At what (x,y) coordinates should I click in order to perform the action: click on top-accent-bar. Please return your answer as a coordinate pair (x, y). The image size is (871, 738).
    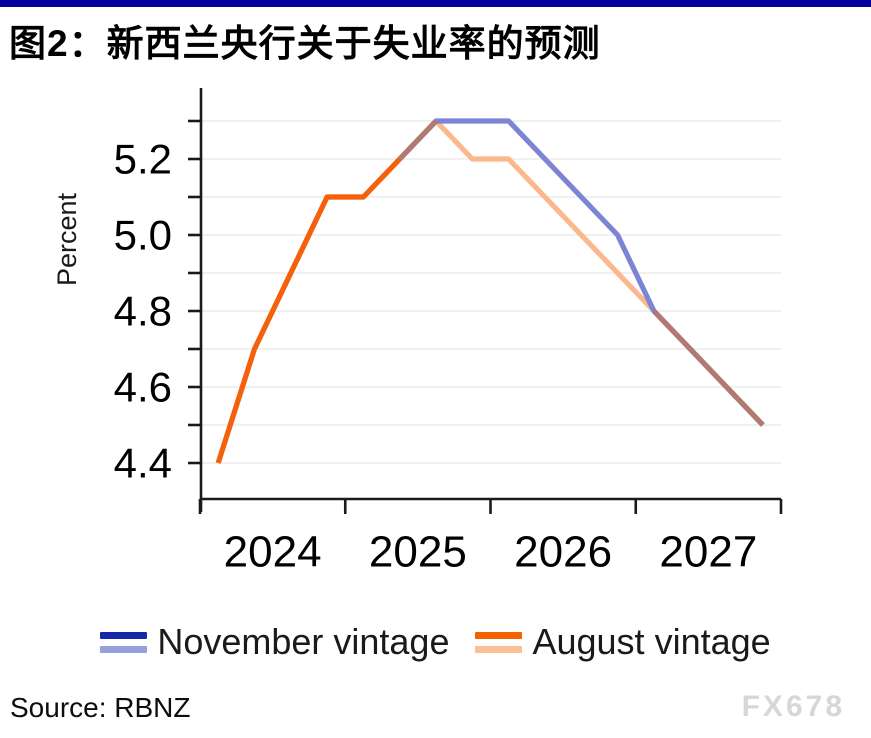
    Looking at the image, I should click on (435, 3).